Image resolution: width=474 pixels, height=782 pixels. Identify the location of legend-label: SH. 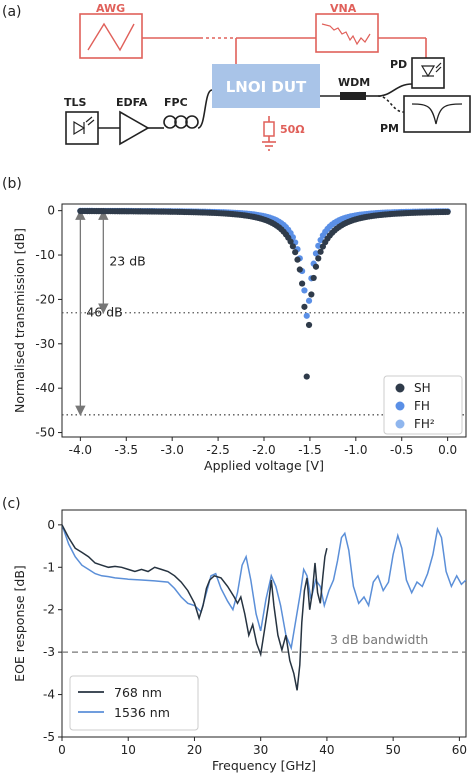
(422, 388).